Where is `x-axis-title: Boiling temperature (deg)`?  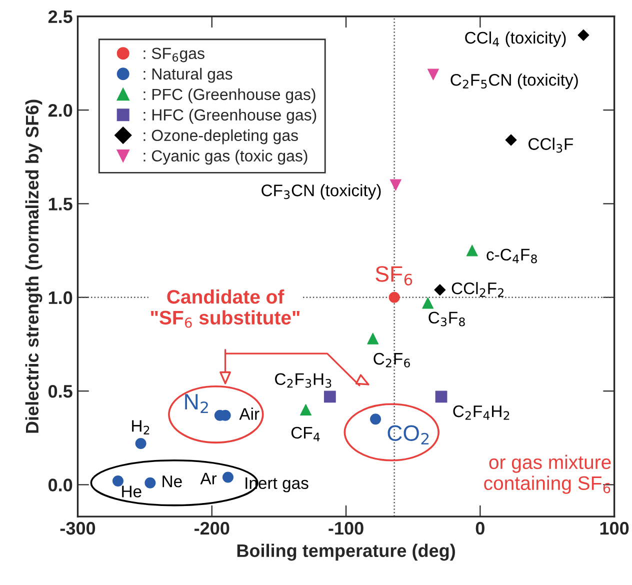
x-axis-title: Boiling temperature (deg) is located at coordinates (346, 552).